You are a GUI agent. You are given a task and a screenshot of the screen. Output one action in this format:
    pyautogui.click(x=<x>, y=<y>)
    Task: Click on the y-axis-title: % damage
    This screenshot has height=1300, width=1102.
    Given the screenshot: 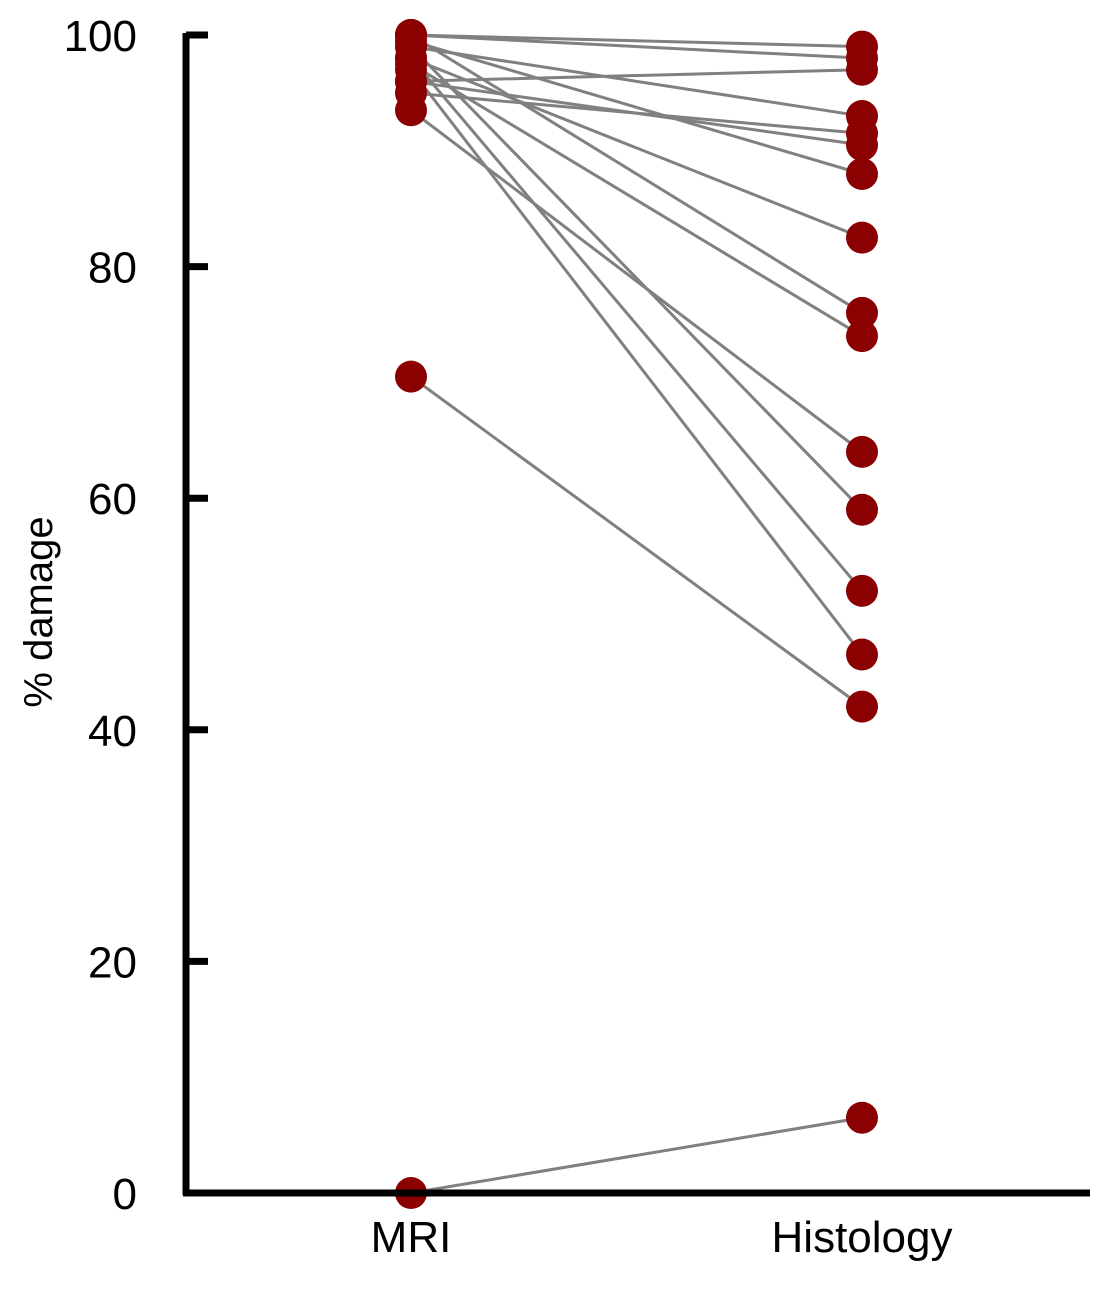 What is the action you would take?
    pyautogui.click(x=39, y=611)
    